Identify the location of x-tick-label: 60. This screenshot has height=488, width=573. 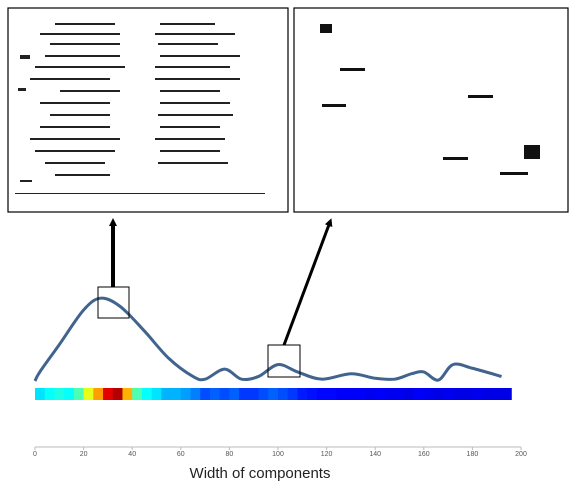
(181, 454).